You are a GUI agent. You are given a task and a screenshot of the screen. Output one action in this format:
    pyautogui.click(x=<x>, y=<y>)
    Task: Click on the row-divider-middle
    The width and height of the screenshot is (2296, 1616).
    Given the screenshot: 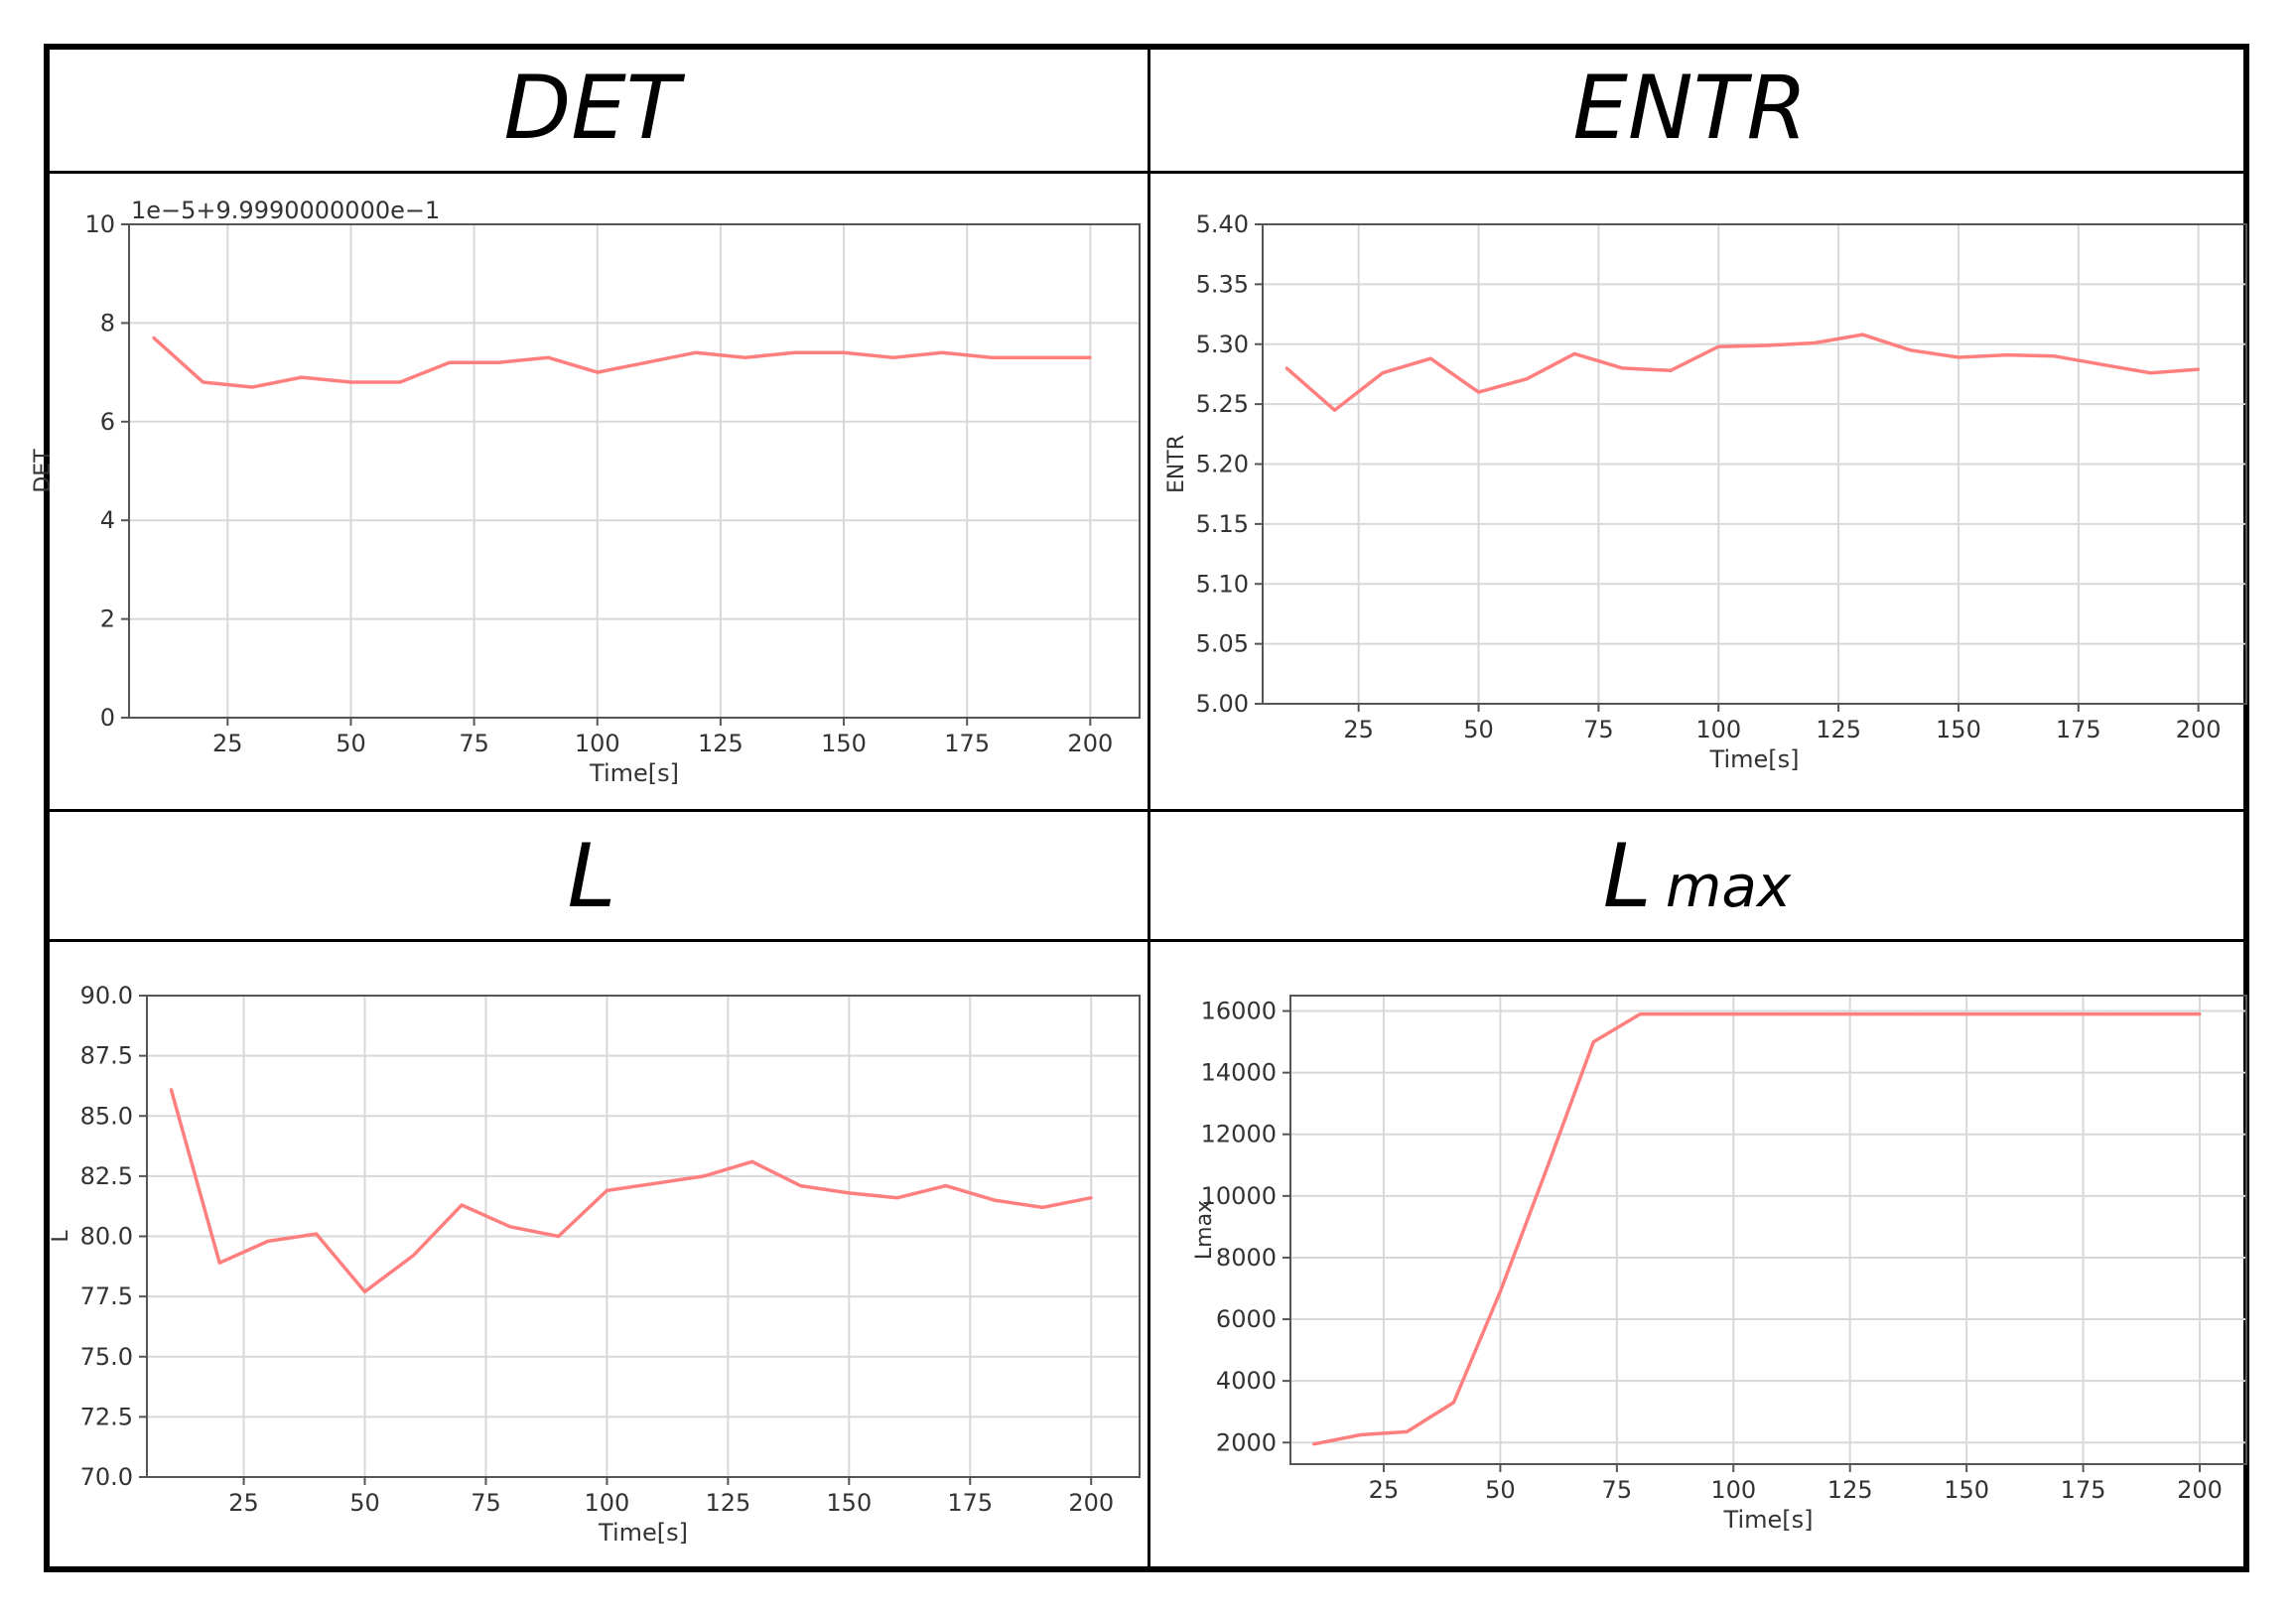 What is the action you would take?
    pyautogui.click(x=1146, y=810)
    